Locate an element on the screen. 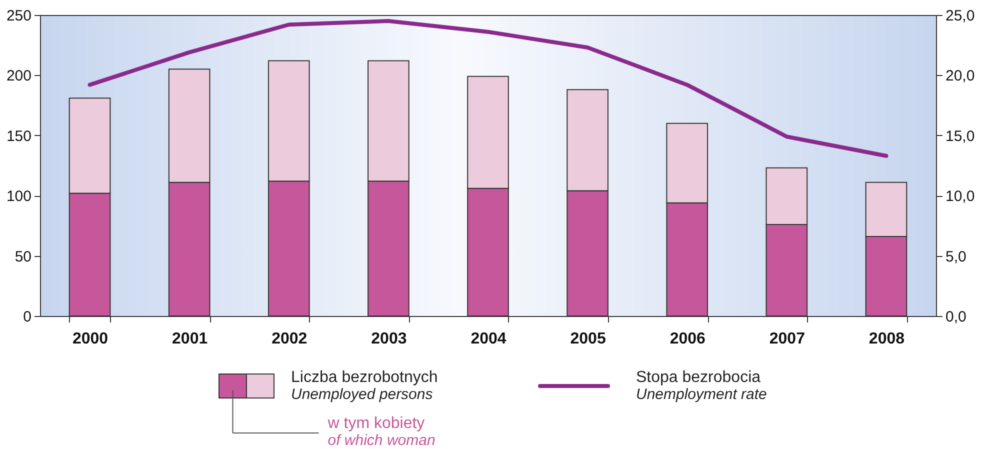  legend-label: Liczba bezrobotnych Unemployed persons is located at coordinates (364, 386).